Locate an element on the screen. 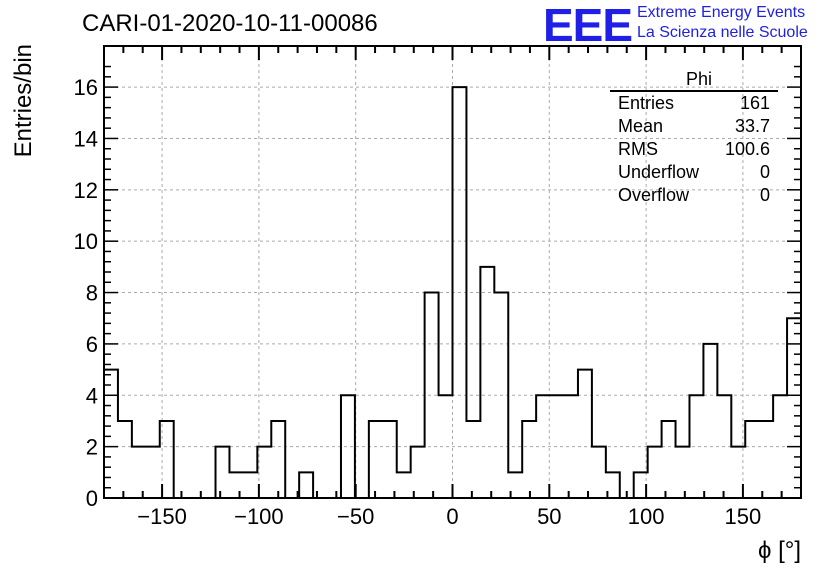 The height and width of the screenshot is (572, 836). x-tick-label: −100 is located at coordinates (259, 516).